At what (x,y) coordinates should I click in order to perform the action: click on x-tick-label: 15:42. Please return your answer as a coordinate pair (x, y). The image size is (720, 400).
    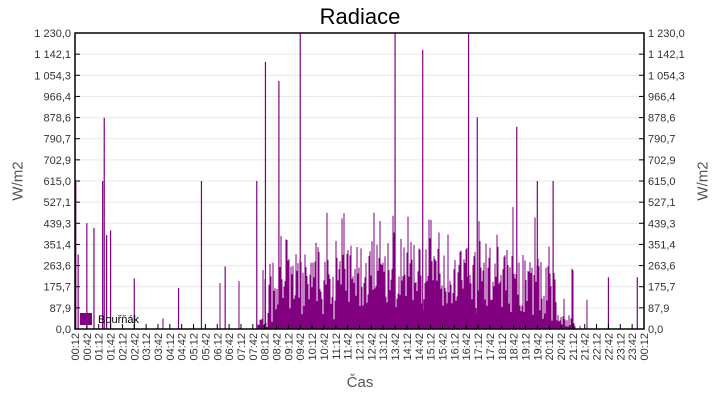
    Looking at the image, I should click on (443, 347).